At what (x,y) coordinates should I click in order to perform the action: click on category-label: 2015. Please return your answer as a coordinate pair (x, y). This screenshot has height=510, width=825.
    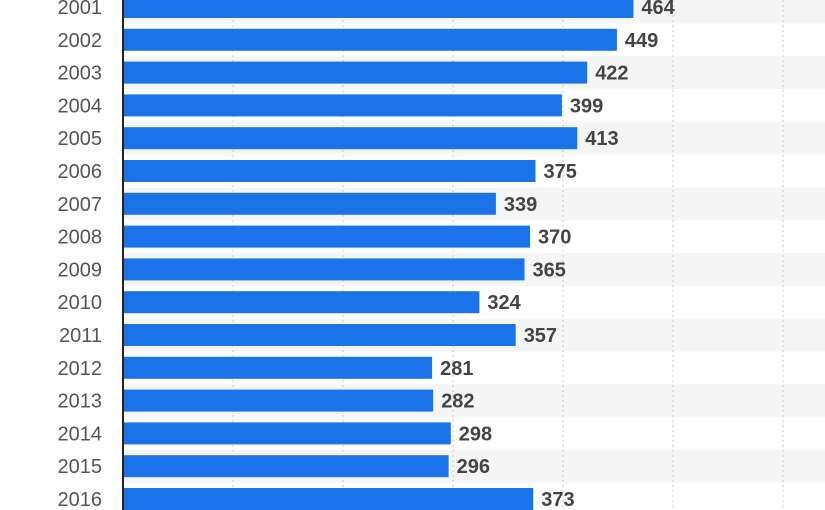
    Looking at the image, I should click on (80, 467).